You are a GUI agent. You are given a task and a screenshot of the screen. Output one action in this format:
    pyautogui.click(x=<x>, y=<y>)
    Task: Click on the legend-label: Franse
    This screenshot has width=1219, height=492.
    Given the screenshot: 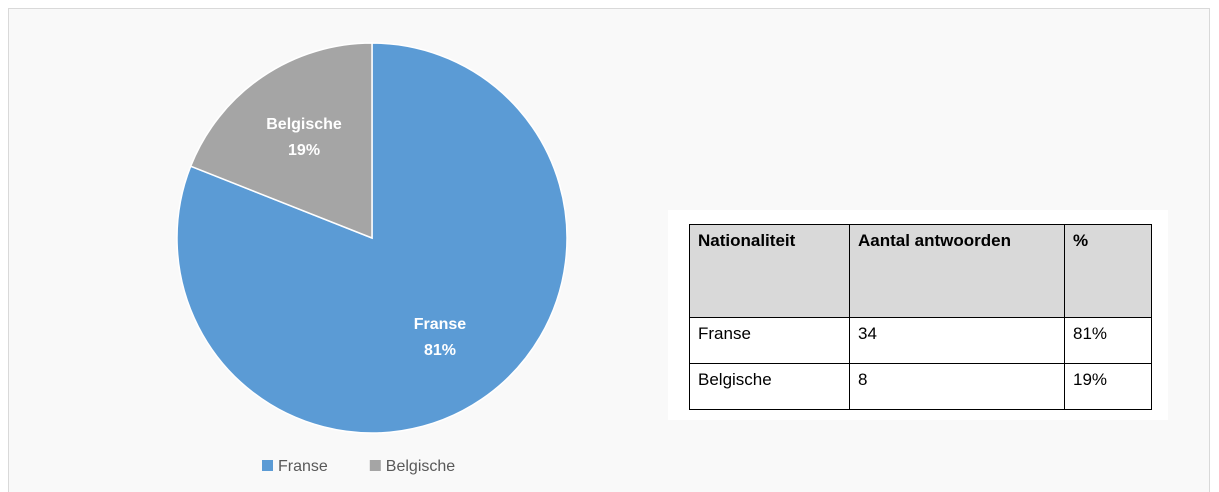 What is the action you would take?
    pyautogui.click(x=303, y=466)
    